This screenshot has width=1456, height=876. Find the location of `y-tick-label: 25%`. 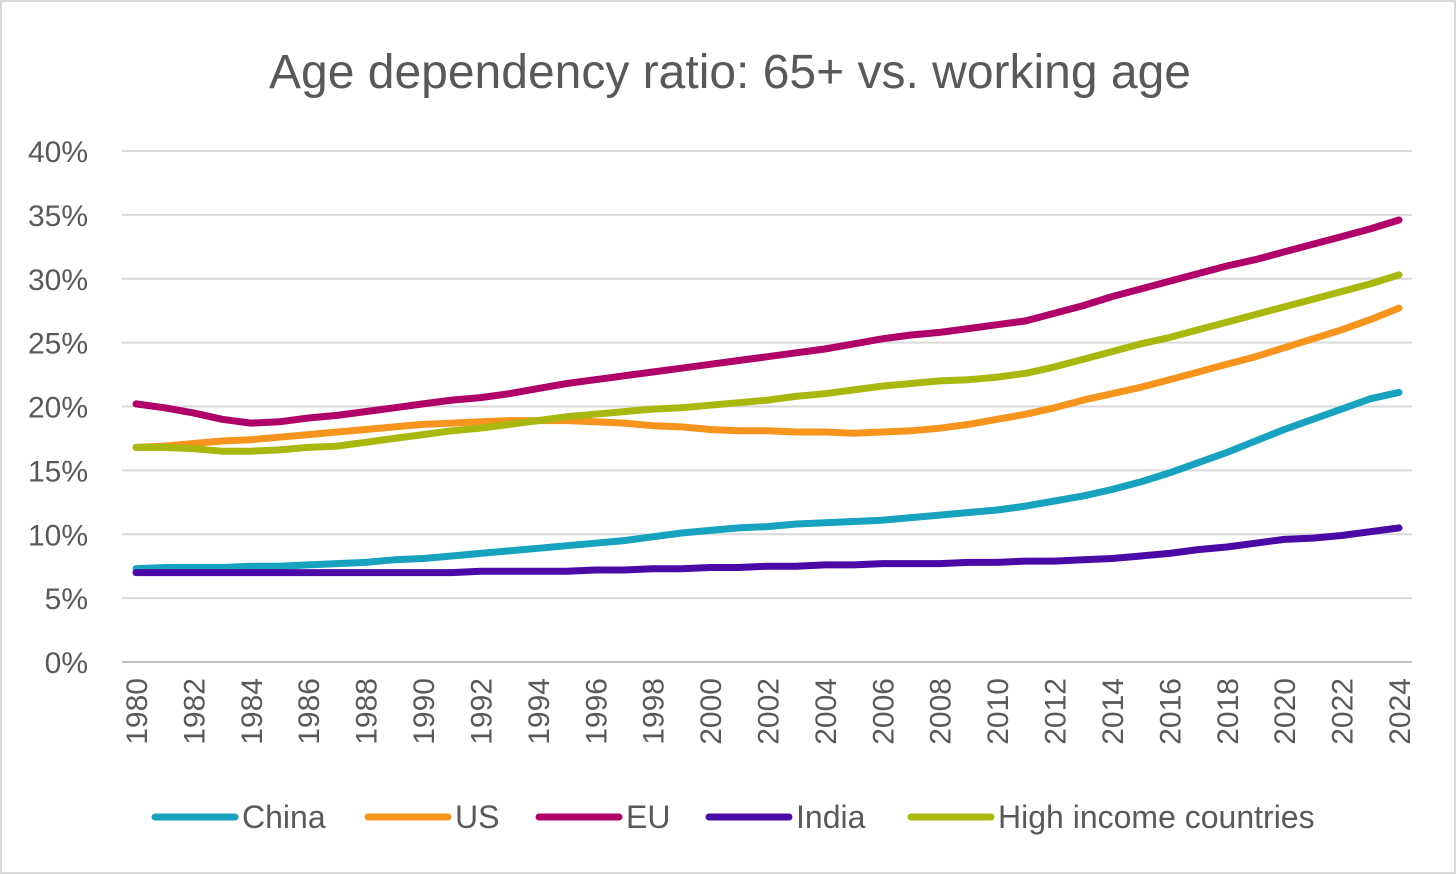

y-tick-label: 25% is located at coordinates (58, 344).